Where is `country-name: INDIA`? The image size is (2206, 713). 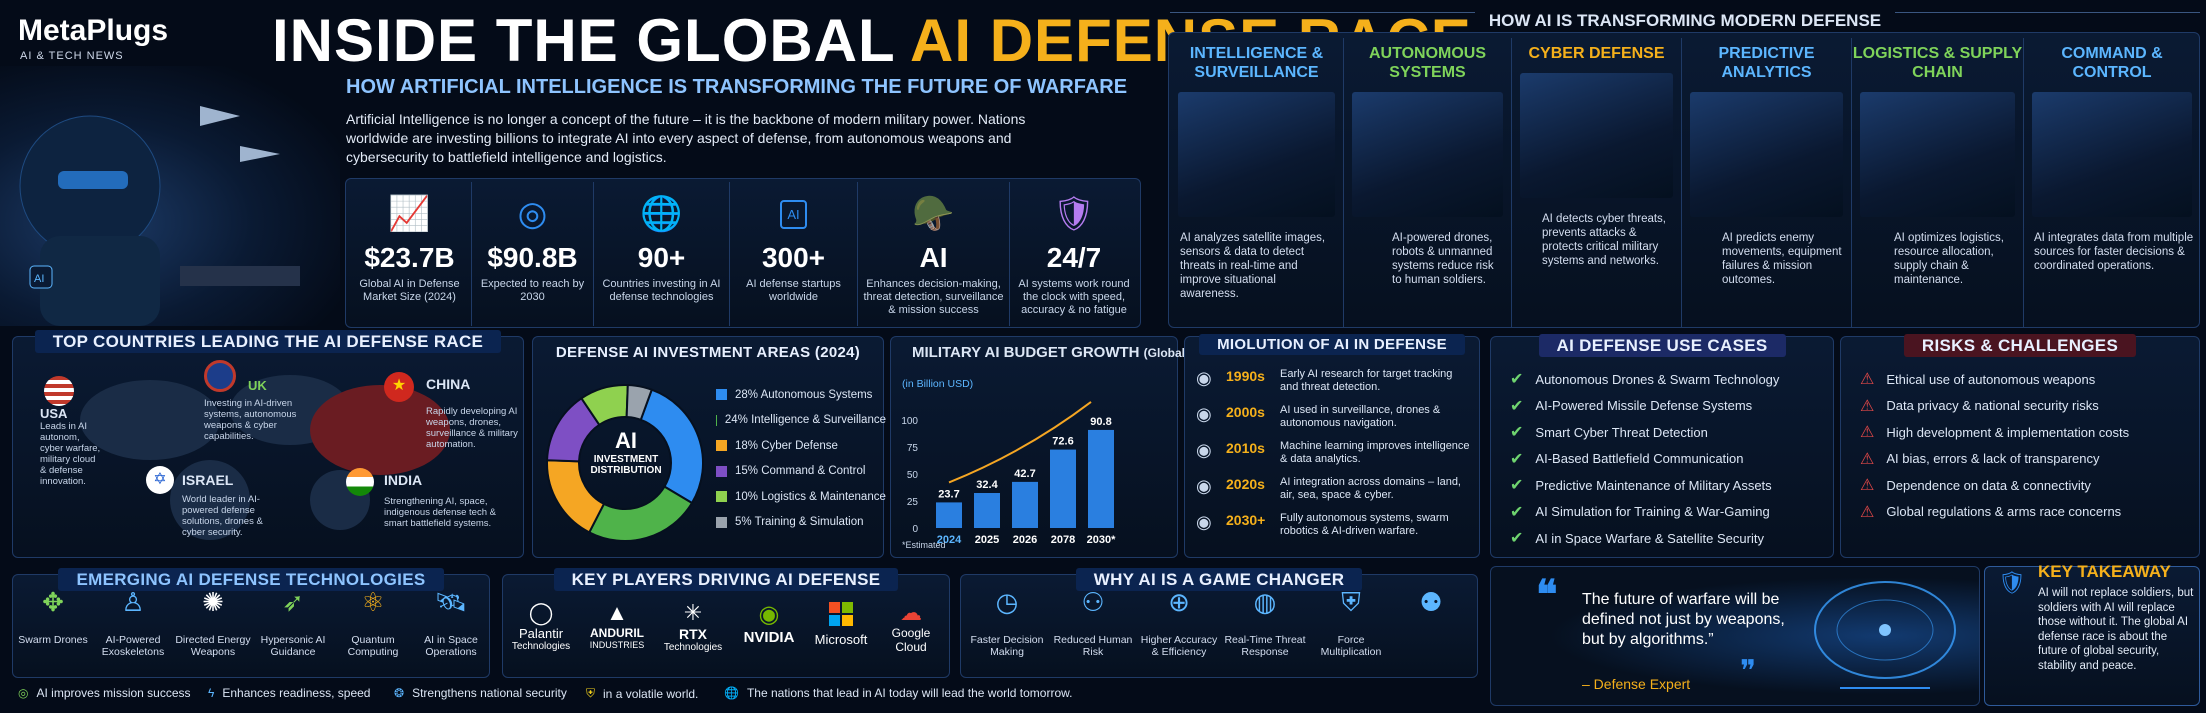 country-name: INDIA is located at coordinates (403, 480).